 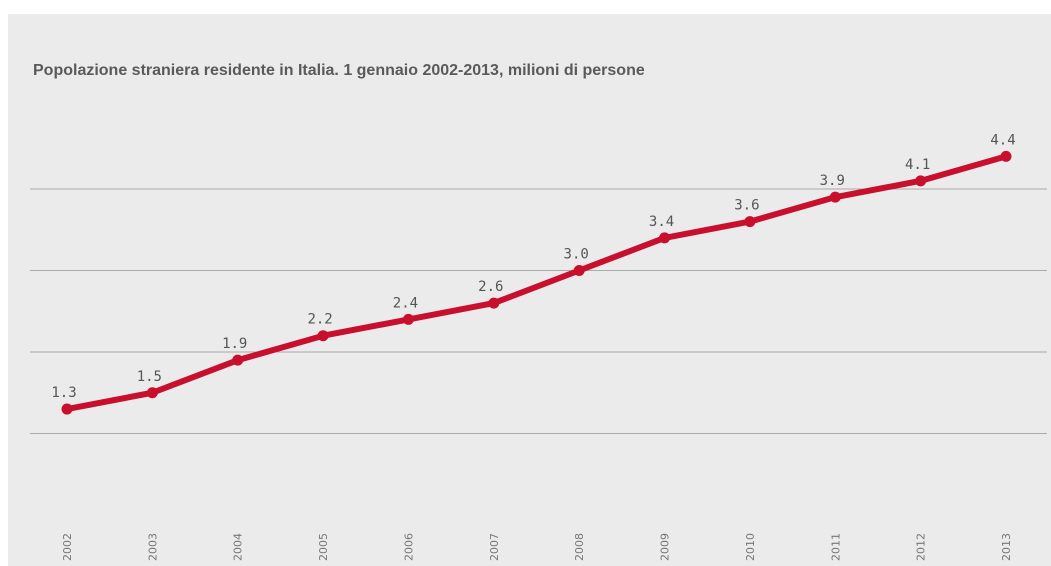 What do you see at coordinates (152, 547) in the screenshot?
I see `x-tick-label: 2003` at bounding box center [152, 547].